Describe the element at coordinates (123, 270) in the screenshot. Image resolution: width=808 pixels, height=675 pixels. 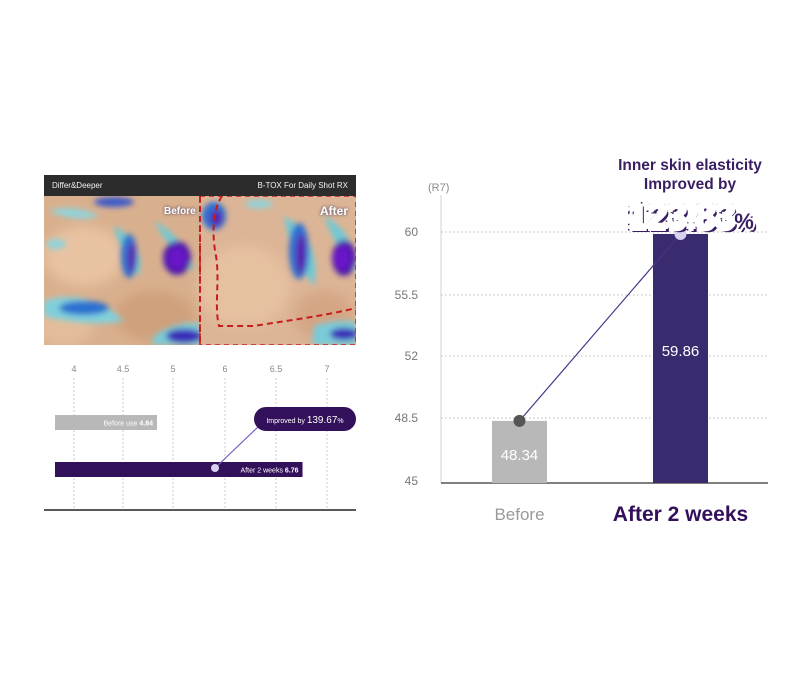
I see `before-scan` at that location.